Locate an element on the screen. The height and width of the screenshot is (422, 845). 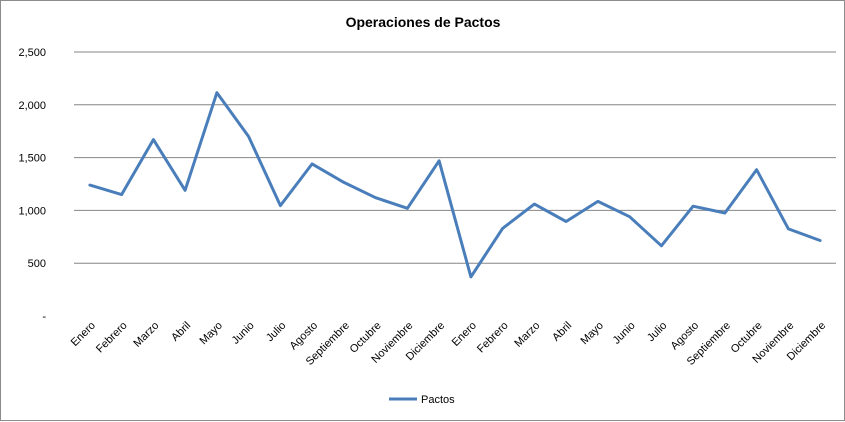
y-tick-label: 1,000 is located at coordinates (32, 211).